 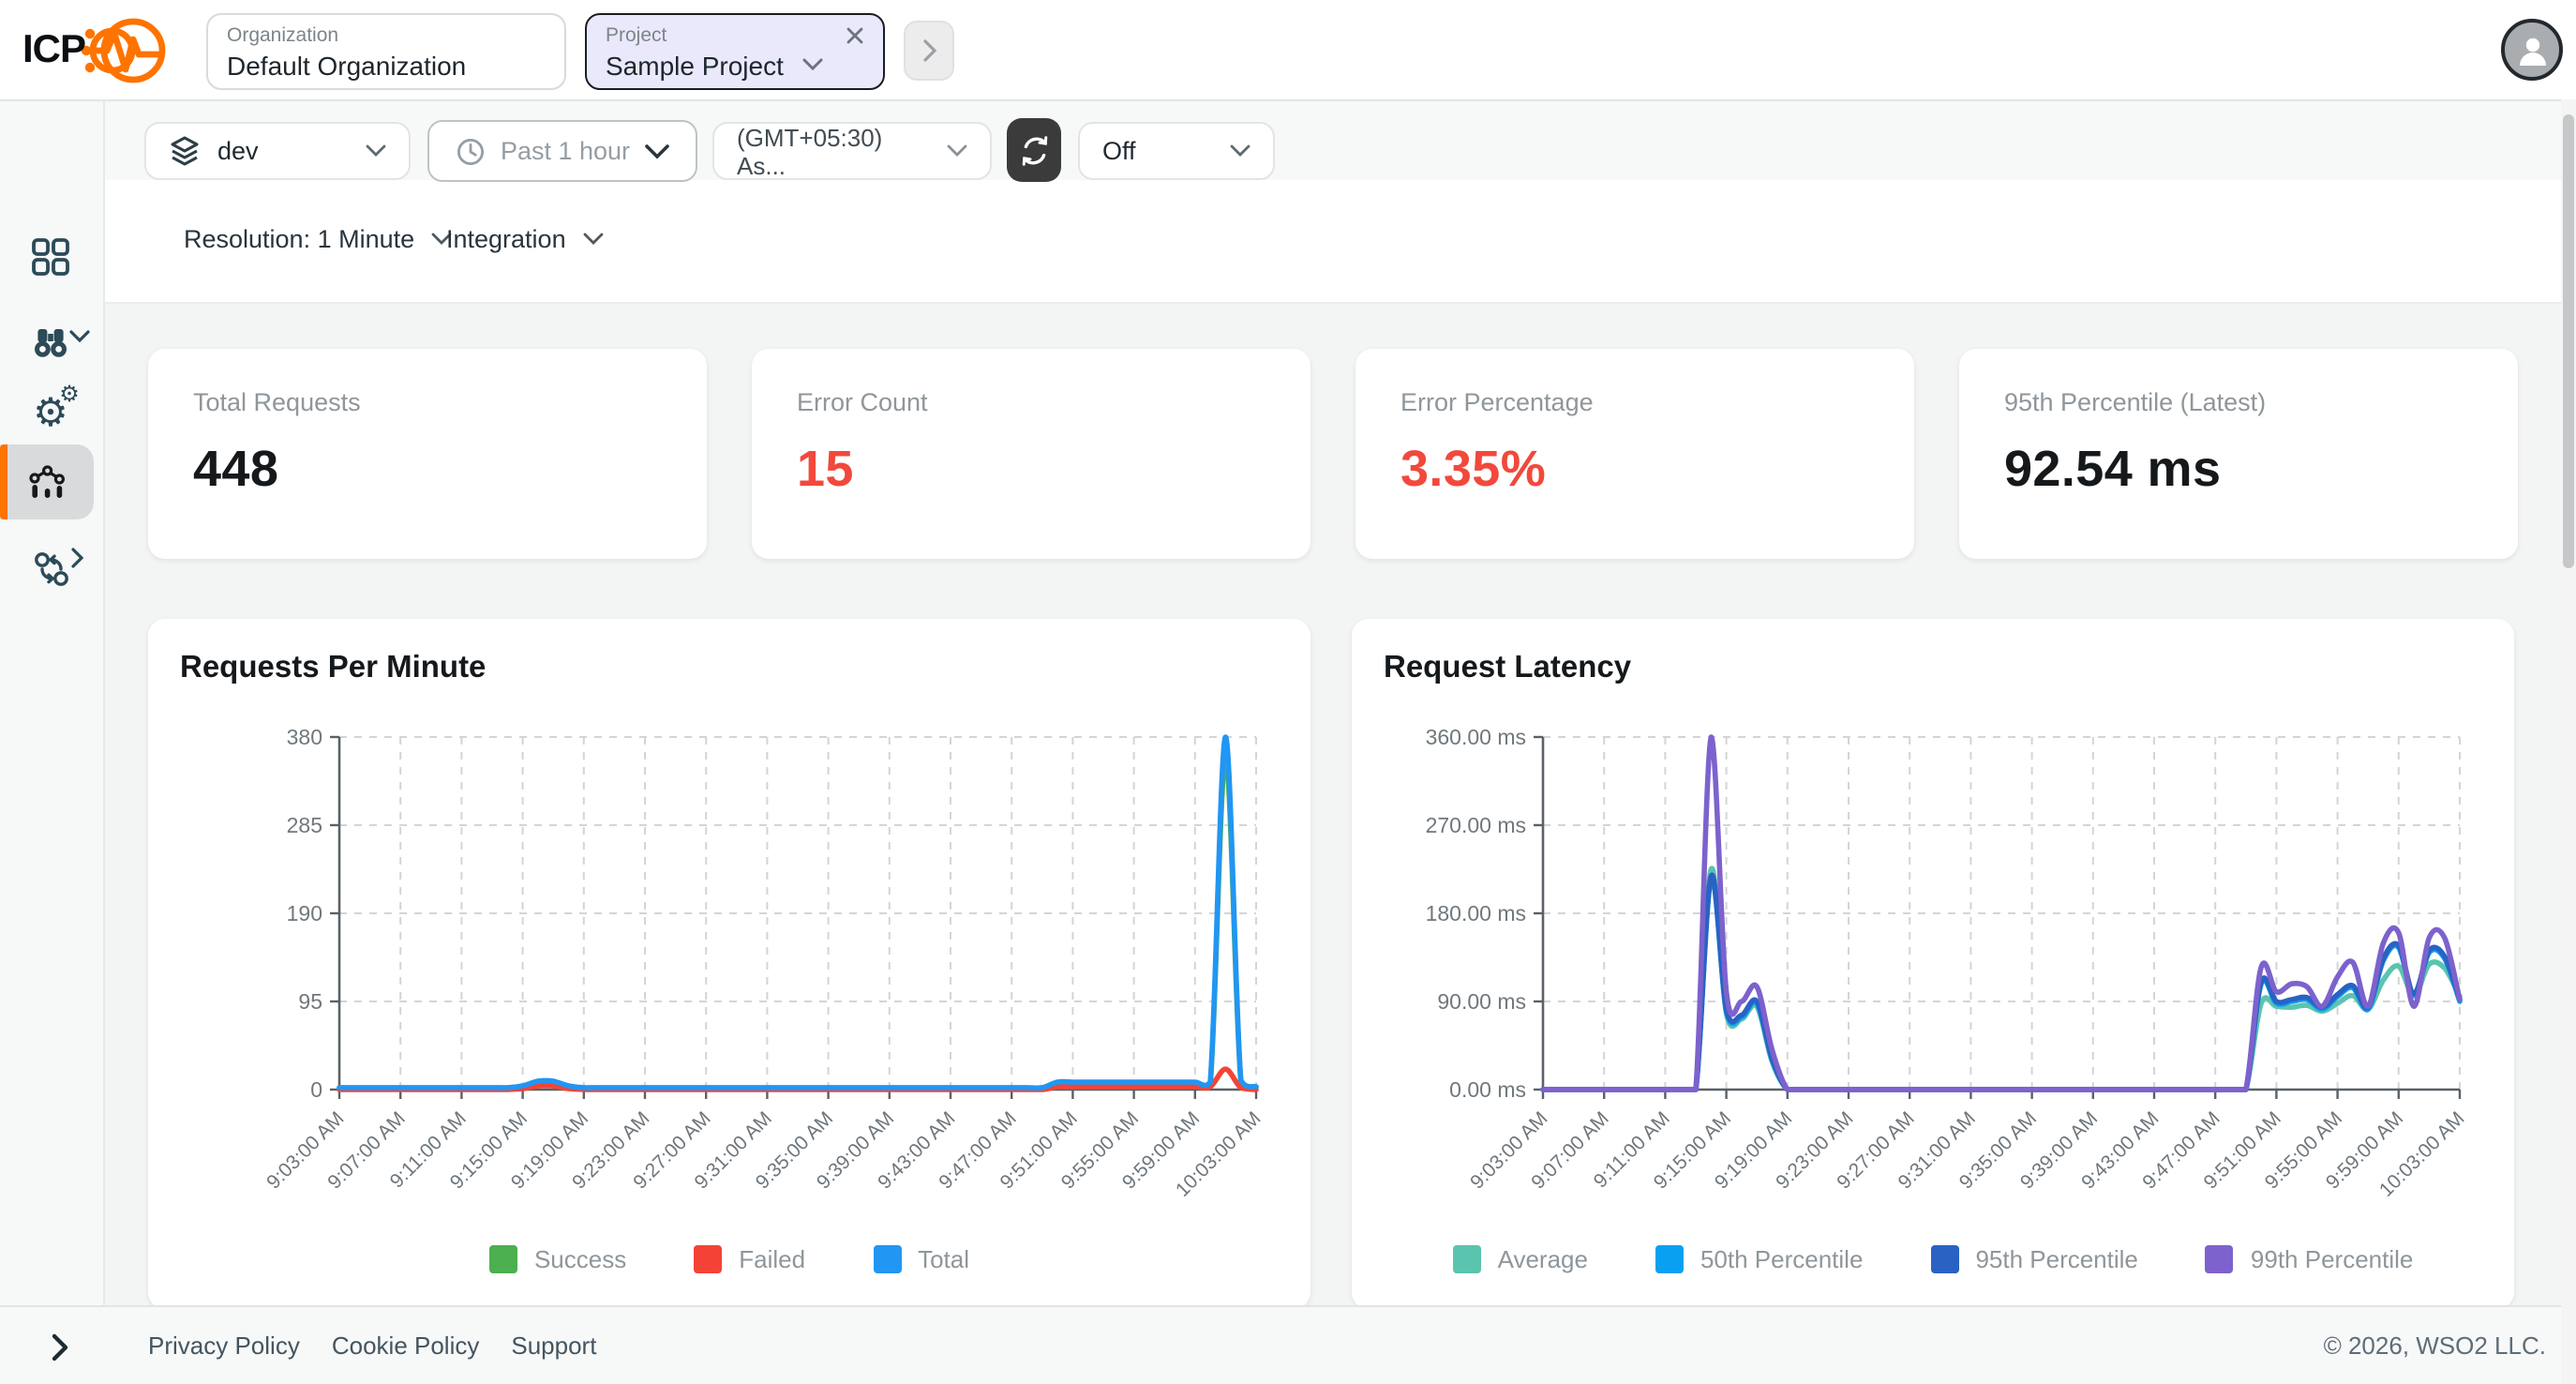 What do you see at coordinates (1497, 402) in the screenshot?
I see `stat-label: Error Percentage` at bounding box center [1497, 402].